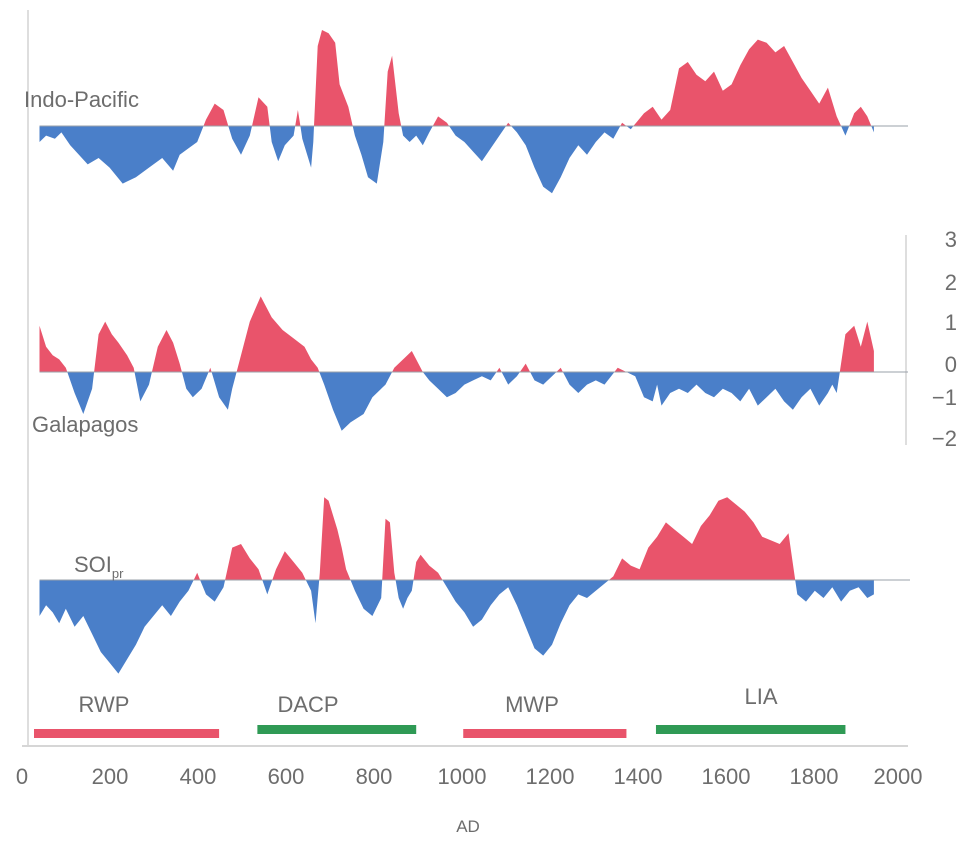 The width and height of the screenshot is (960, 844). What do you see at coordinates (456, 334) in the screenshot?
I see `galapagos-positive-area` at bounding box center [456, 334].